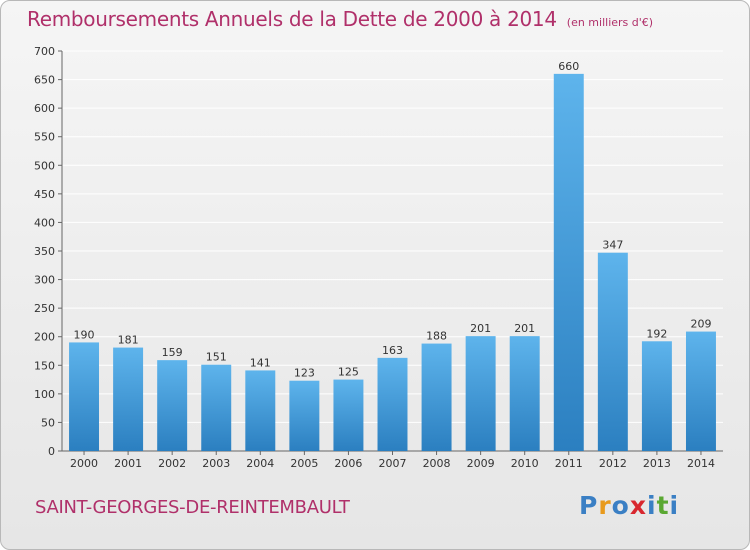 The height and width of the screenshot is (550, 750). What do you see at coordinates (568, 66) in the screenshot?
I see `bar-value-label: 660` at bounding box center [568, 66].